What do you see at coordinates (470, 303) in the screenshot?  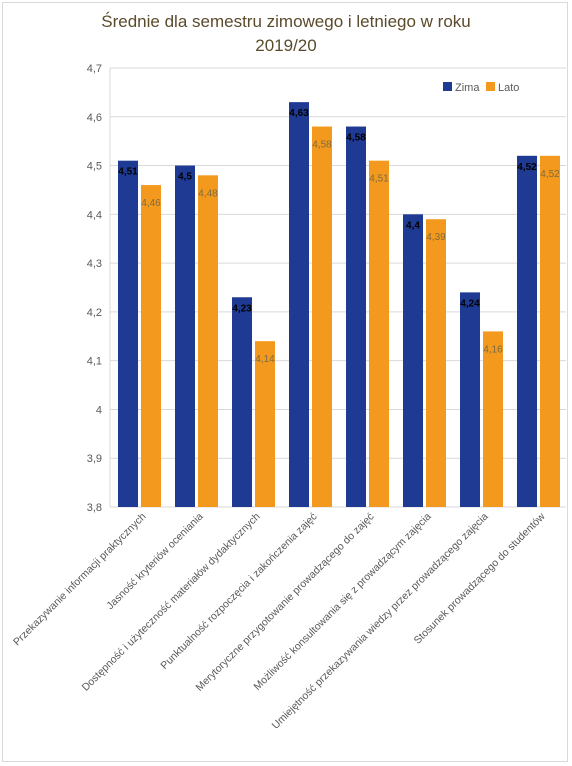 I see `data-label-zima: 4,24` at bounding box center [470, 303].